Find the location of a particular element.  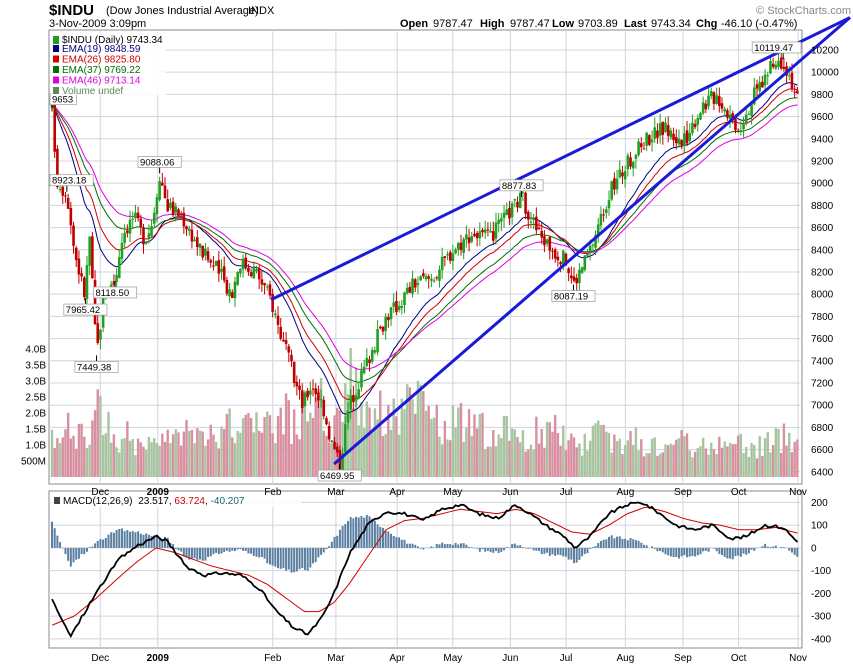

macd-axis: -400 -300 -200 -100 0 100 200 is located at coordinates (821, 572).